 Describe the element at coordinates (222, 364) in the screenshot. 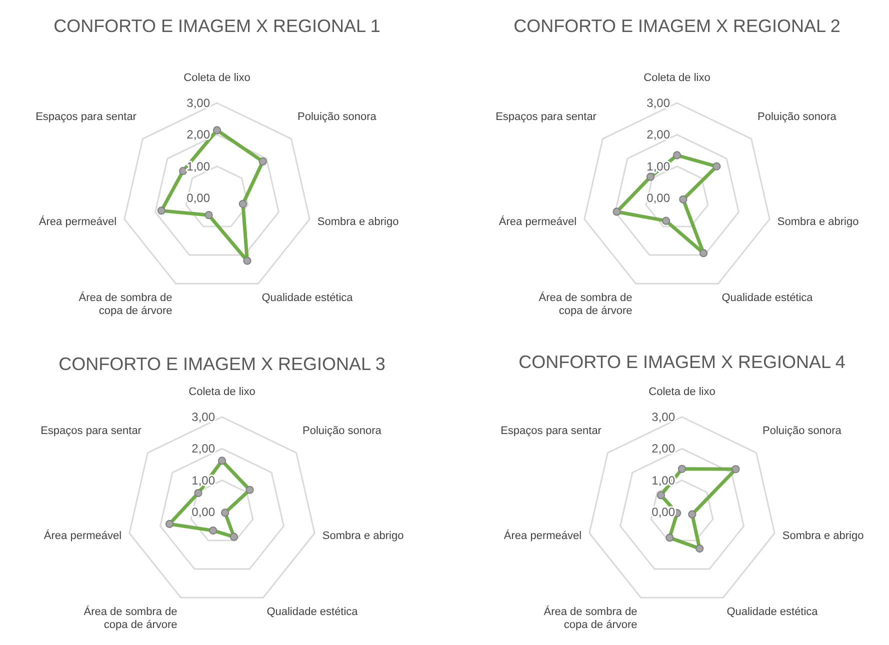

I see `chart-title: CONFORTO E IMAGEM X REGIONAL 3` at that location.